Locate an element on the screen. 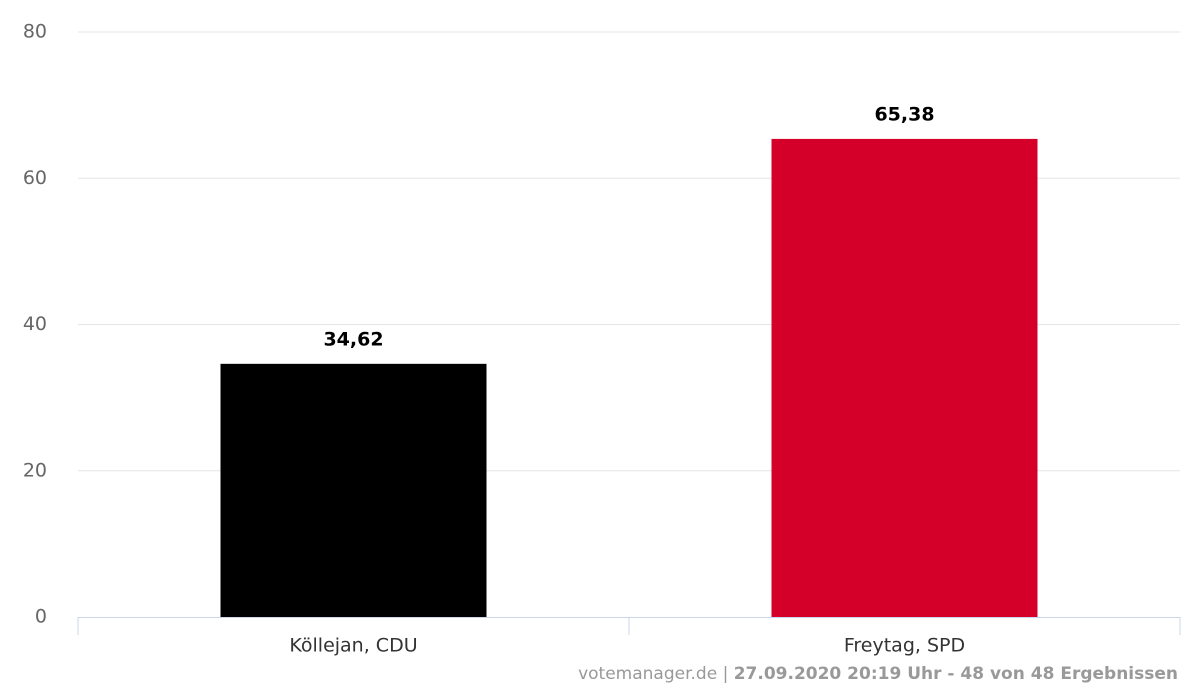  x-tick-label: Köllejan, CDU is located at coordinates (353, 646).